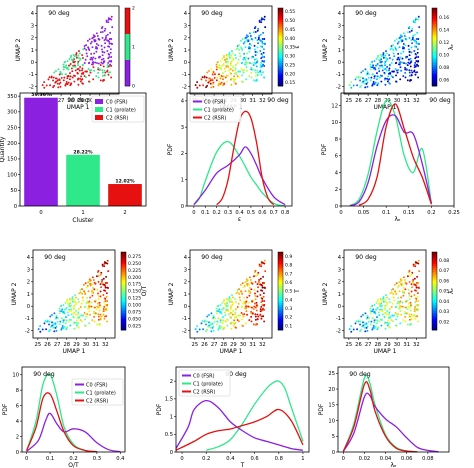 The image size is (474, 468). Describe the element at coordinates (12, 144) in the screenshot. I see `y-tick-label: 200` at that location.